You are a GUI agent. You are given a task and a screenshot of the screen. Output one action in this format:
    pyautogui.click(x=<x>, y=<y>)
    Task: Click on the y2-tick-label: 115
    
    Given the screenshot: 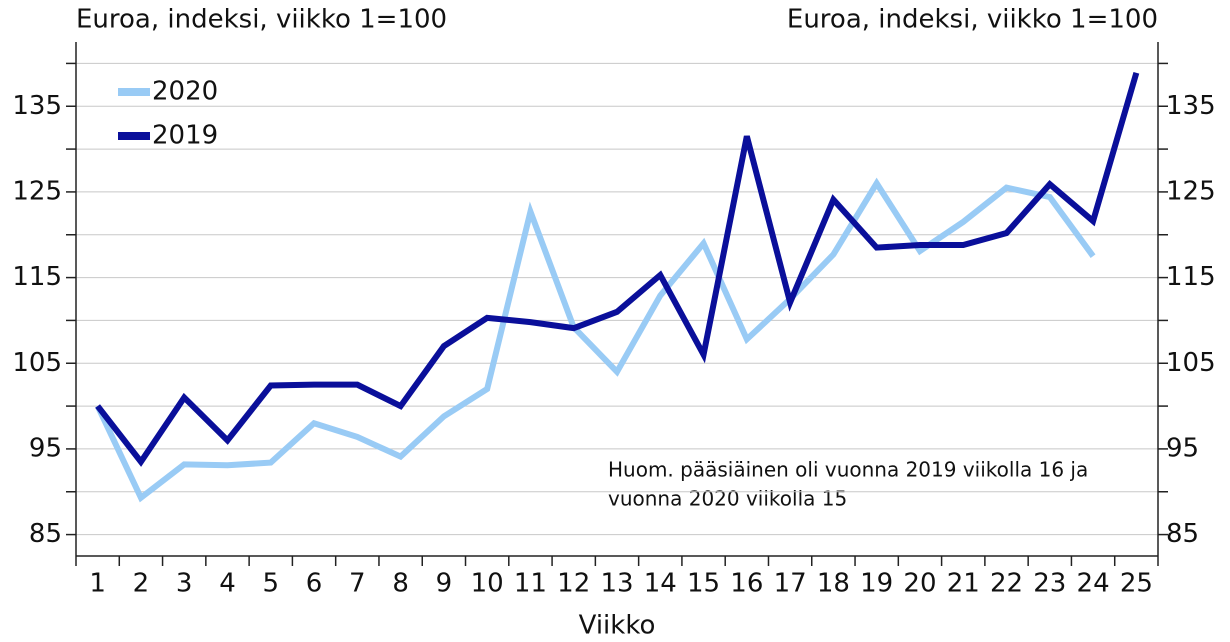 What is the action you would take?
    pyautogui.click(x=1191, y=277)
    